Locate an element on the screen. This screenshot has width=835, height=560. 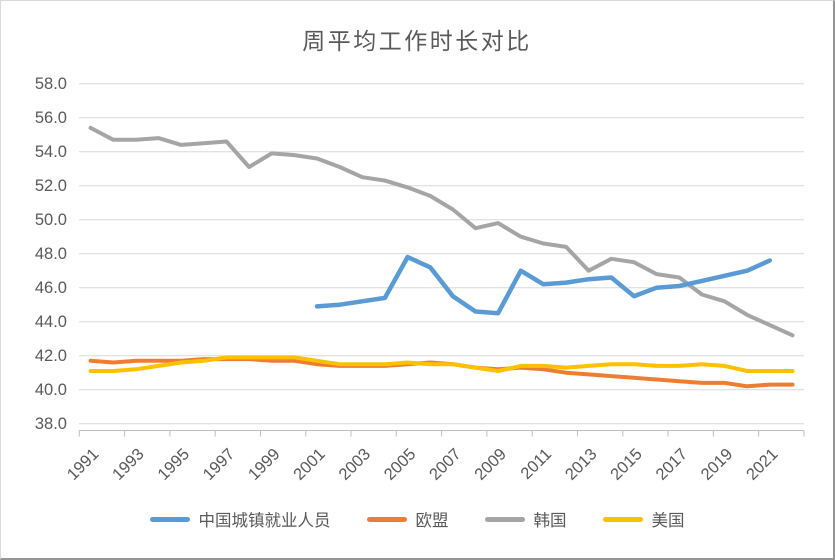
korea-series-swatch is located at coordinates (504, 519).